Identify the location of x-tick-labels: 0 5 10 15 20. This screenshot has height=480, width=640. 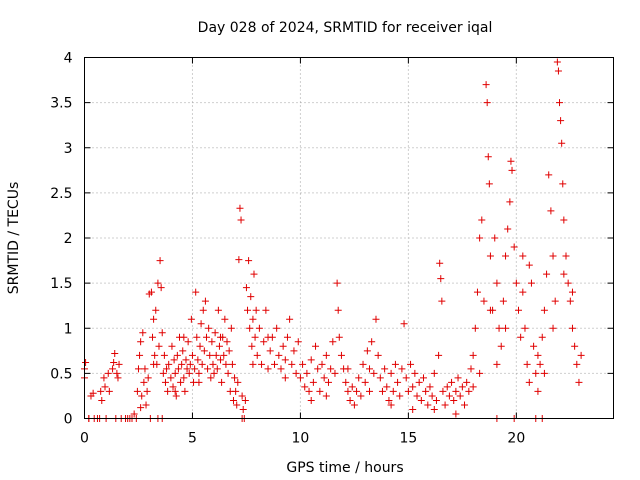
(302, 439).